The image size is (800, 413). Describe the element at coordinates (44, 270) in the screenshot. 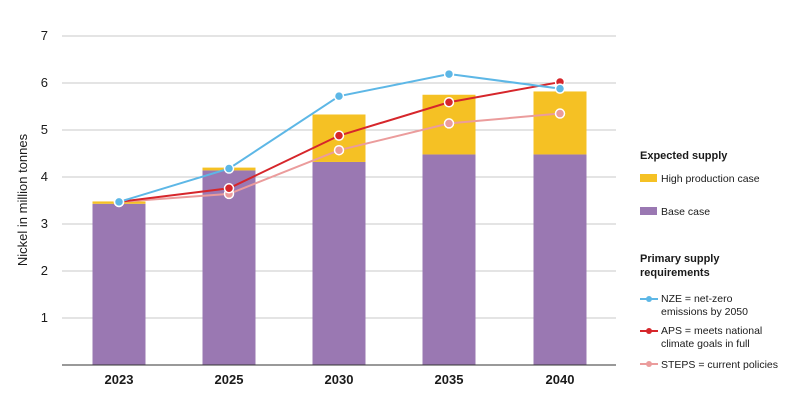

I see `y-tick-label-2: 2` at that location.